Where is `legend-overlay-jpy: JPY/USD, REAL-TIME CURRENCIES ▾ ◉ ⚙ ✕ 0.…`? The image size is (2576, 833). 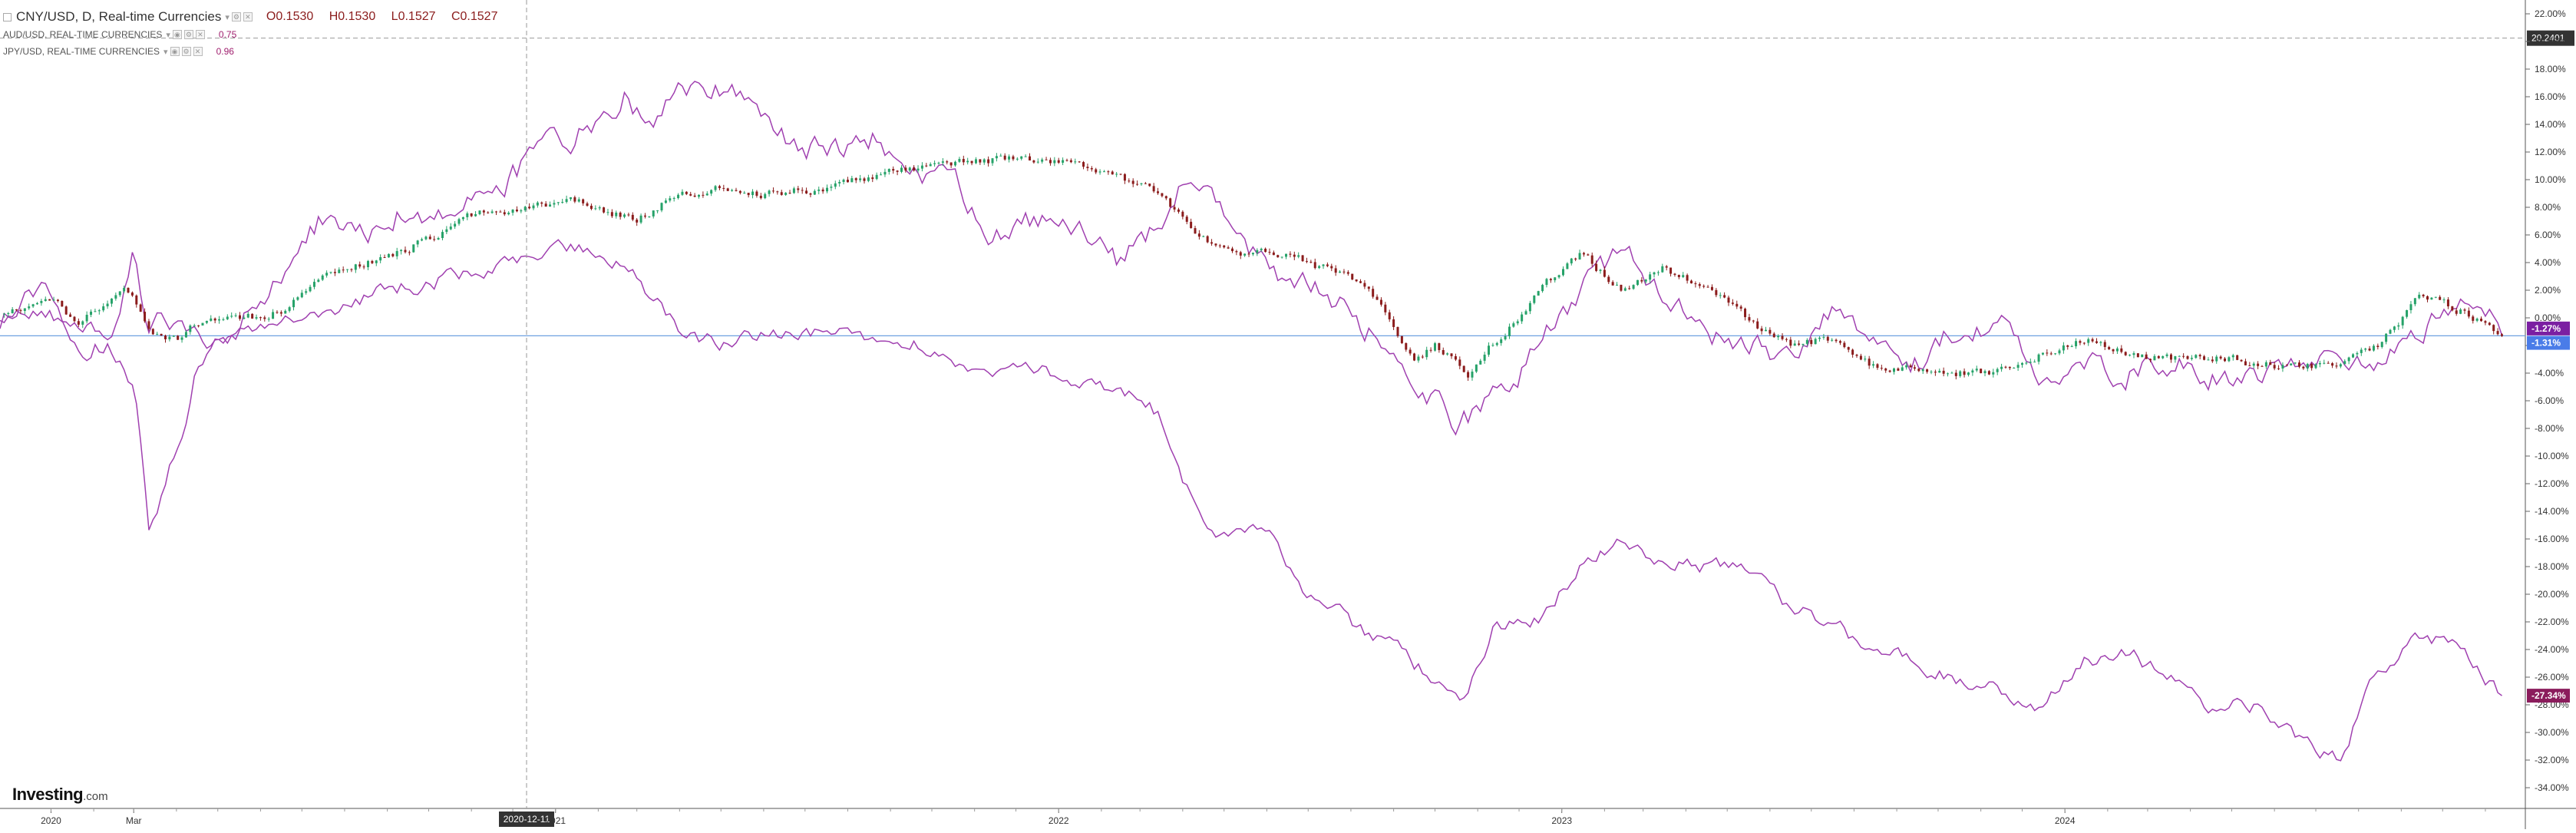 legend-overlay-jpy: JPY/USD, REAL-TIME CURRENCIES ▾ ◉ ⚙ ✕ 0.… is located at coordinates (256, 52).